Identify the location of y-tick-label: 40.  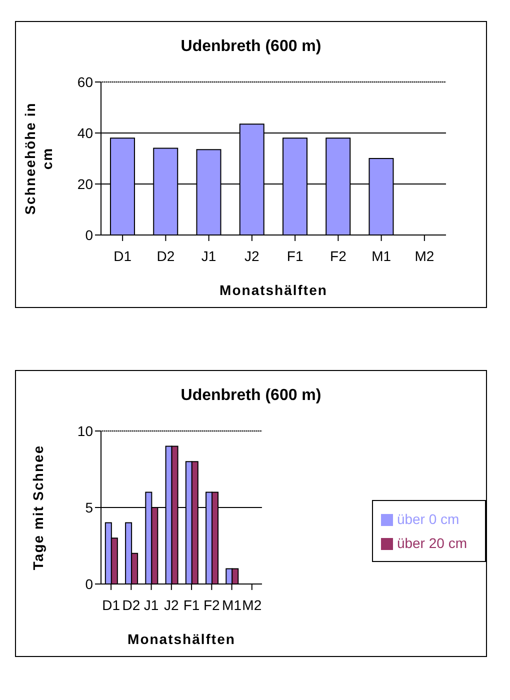
(85, 132).